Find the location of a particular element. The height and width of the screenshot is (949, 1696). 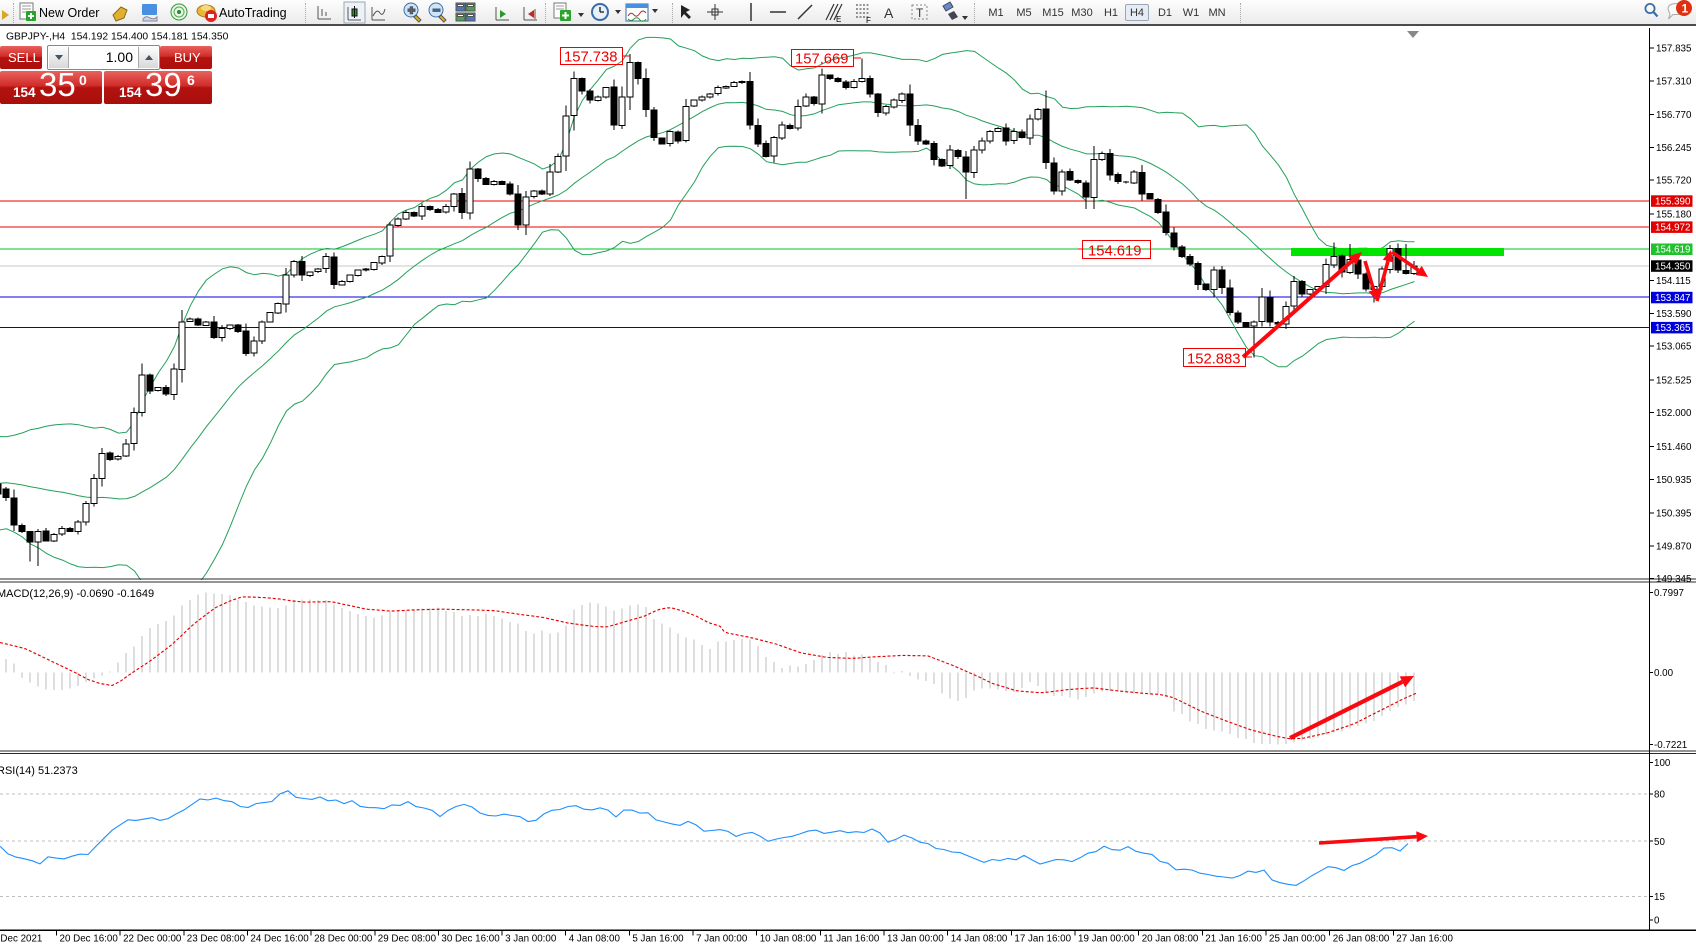

svg-text: 5 Jan 16:00 is located at coordinates (658, 939).